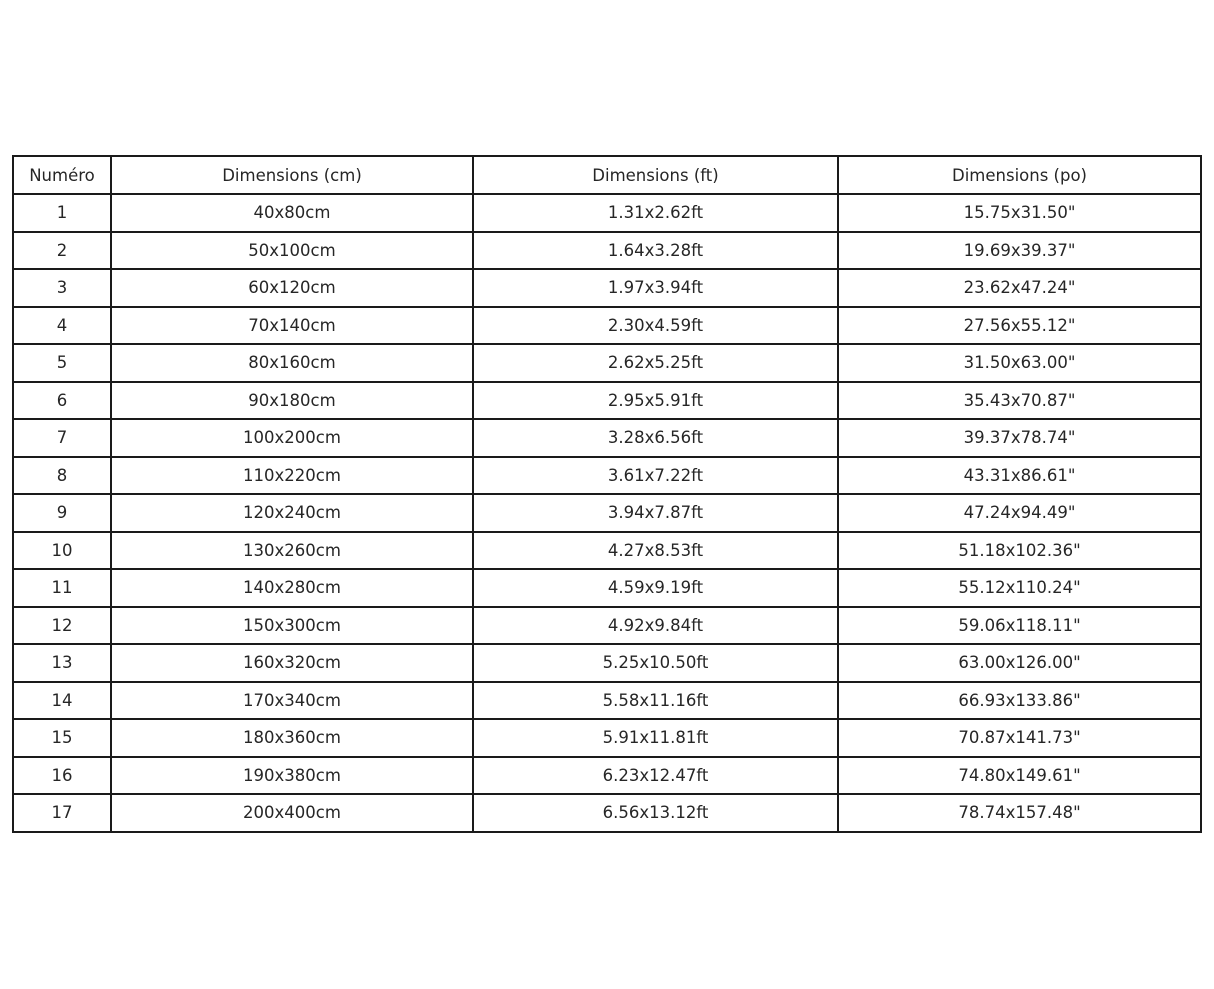 The height and width of the screenshot is (989, 1214). What do you see at coordinates (1019, 738) in the screenshot?
I see `cell-dimensions-po: 70.87x141.73"` at bounding box center [1019, 738].